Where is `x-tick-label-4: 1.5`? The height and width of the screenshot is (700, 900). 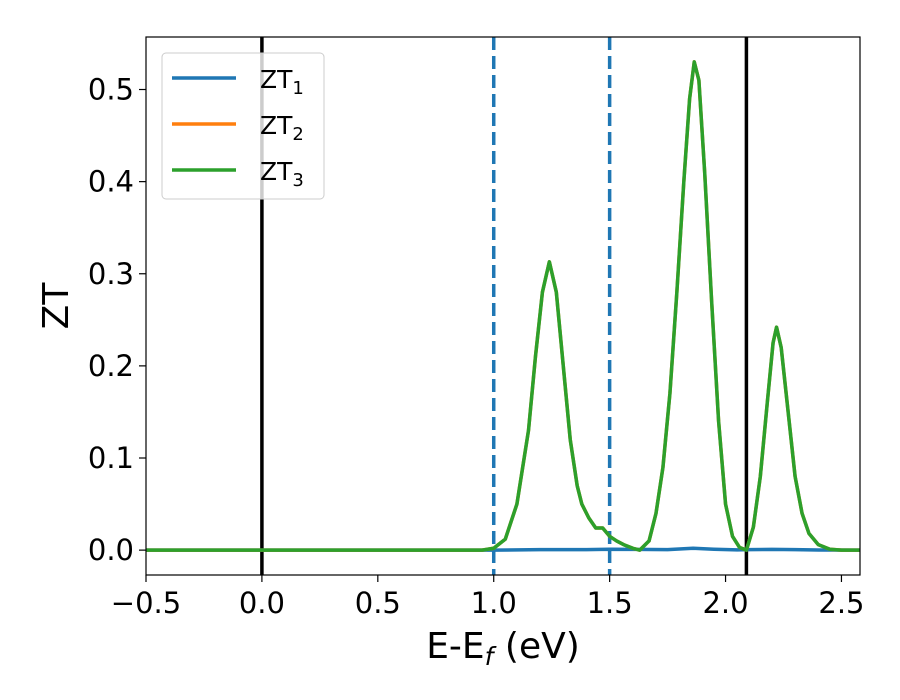
x-tick-label-4: 1.5 is located at coordinates (610, 603).